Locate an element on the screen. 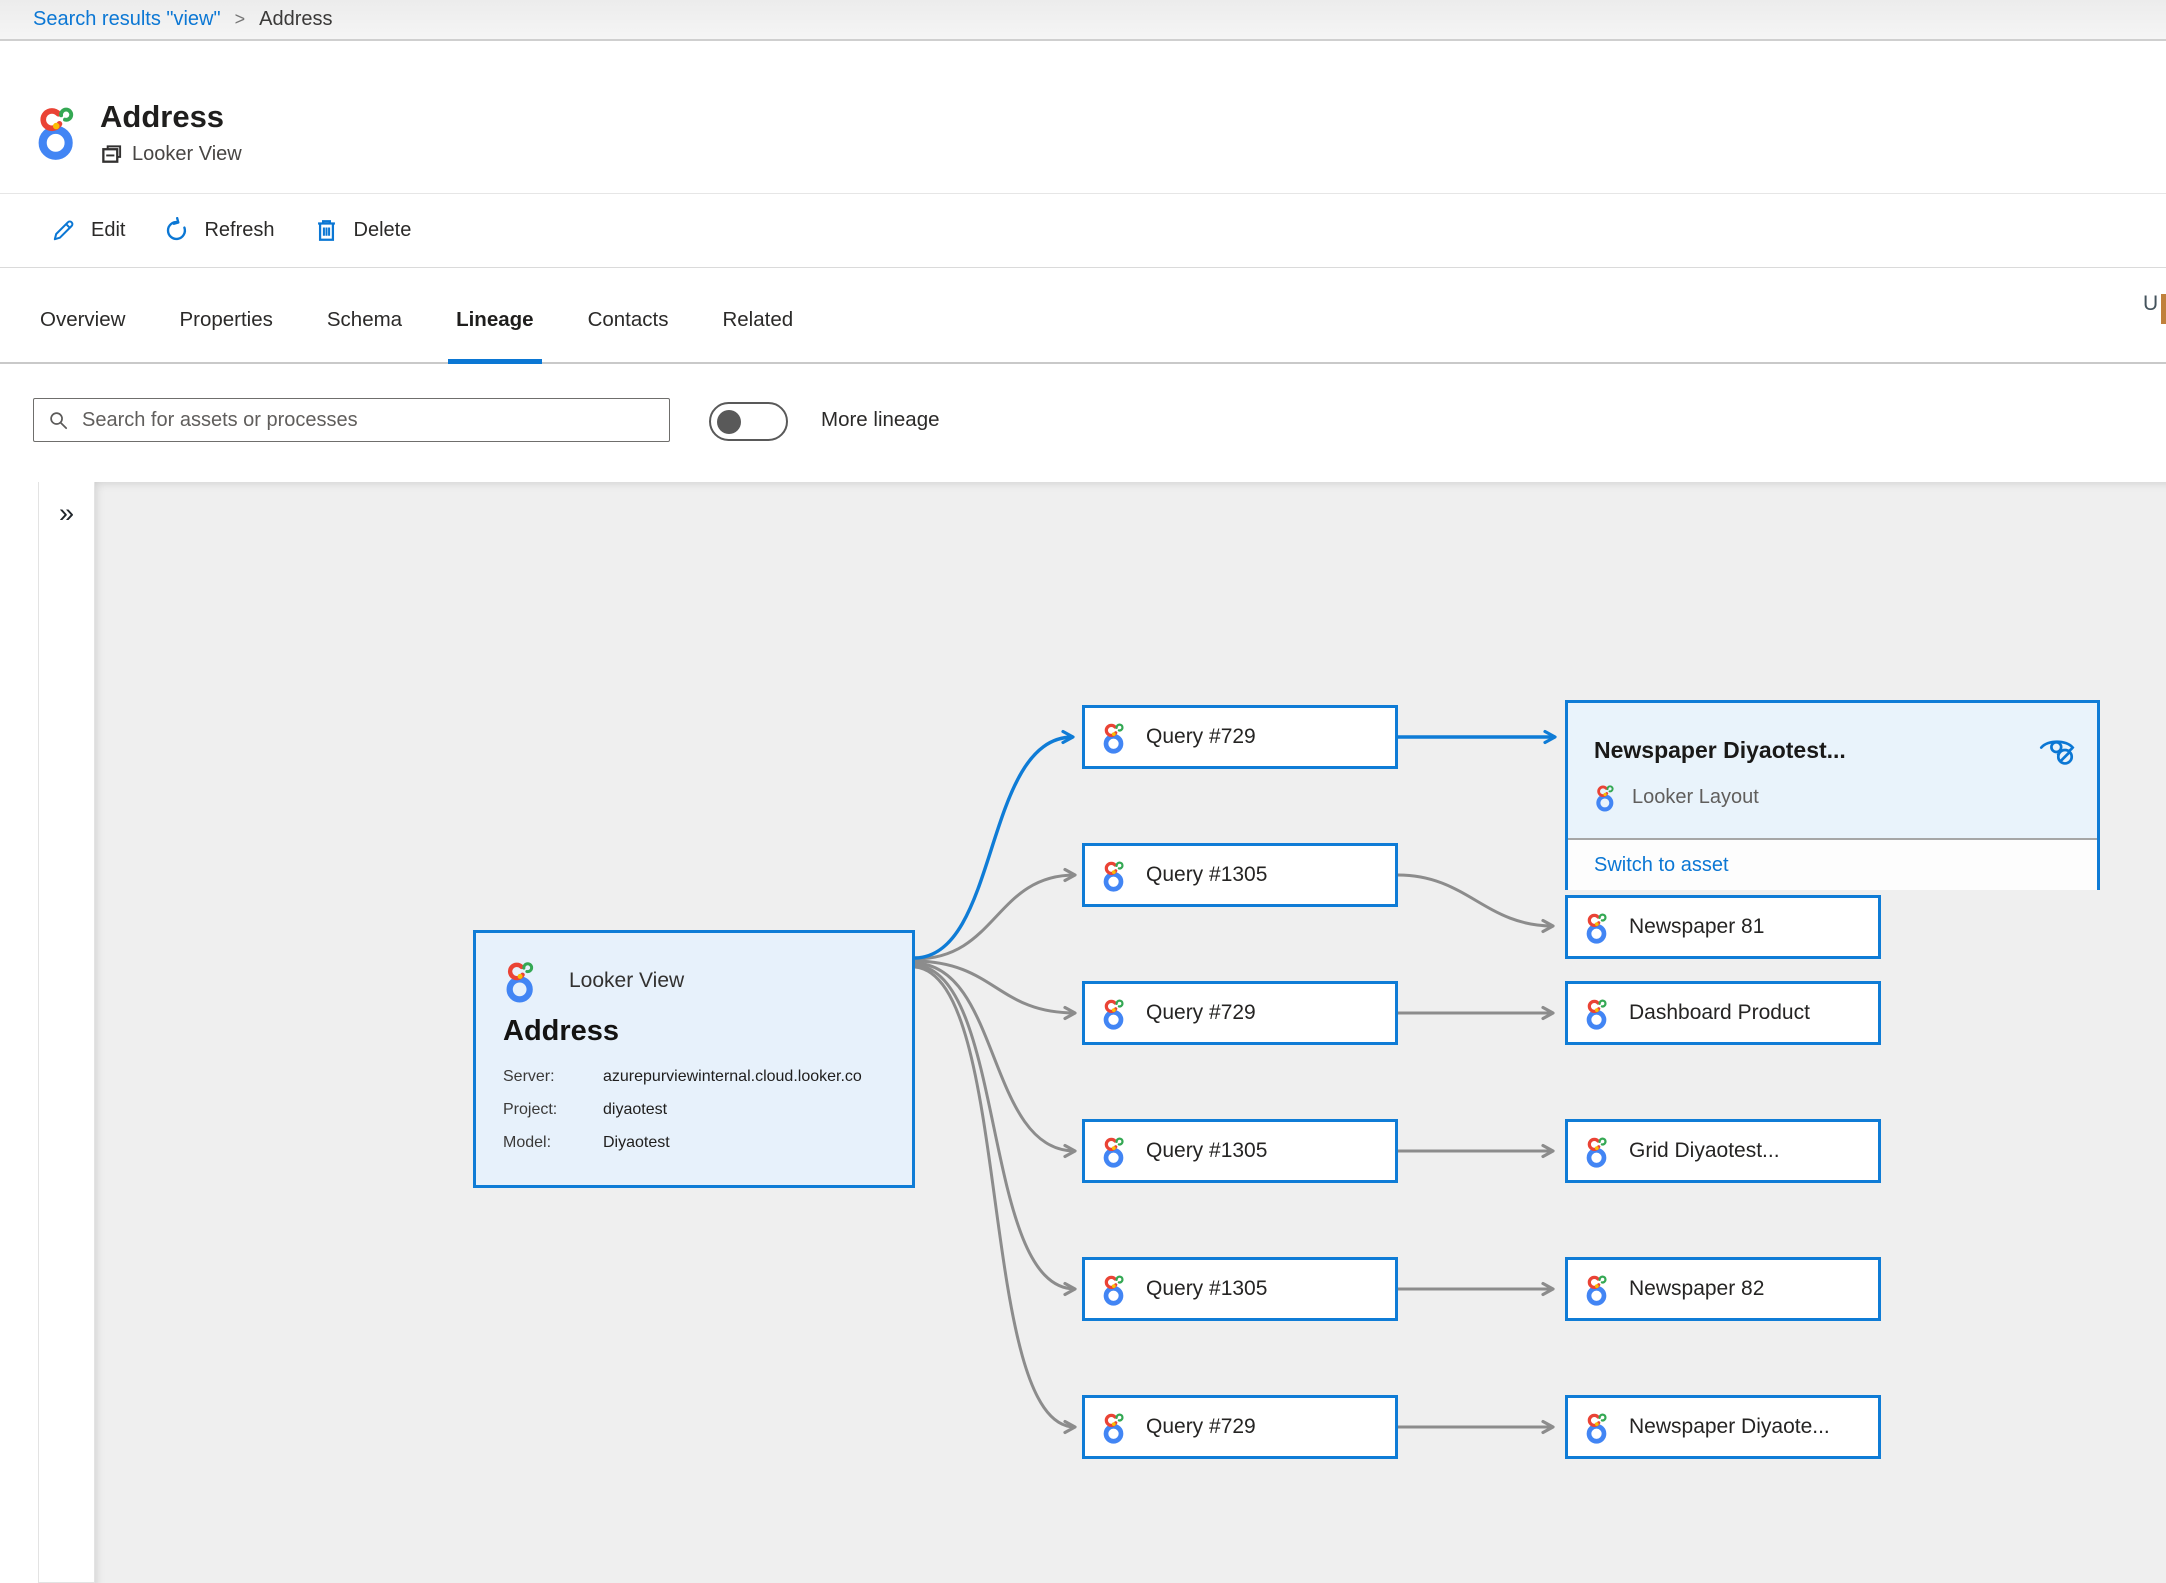 Image resolution: width=2166 pixels, height=1583 pixels. lineage-node-newspaper-82: Newspaper 82 is located at coordinates (1723, 1289).